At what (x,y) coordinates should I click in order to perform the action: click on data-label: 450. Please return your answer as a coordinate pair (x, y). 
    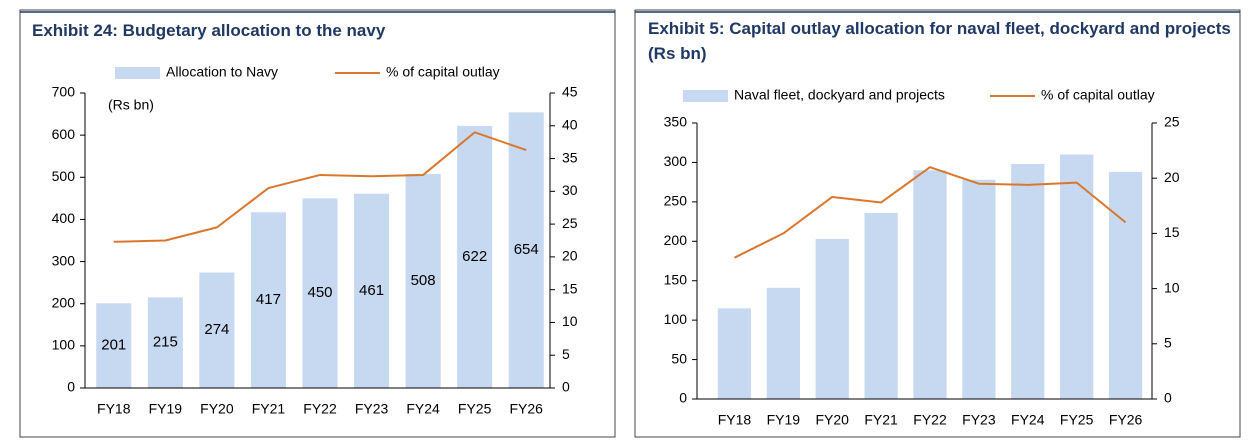
    Looking at the image, I should click on (319, 292).